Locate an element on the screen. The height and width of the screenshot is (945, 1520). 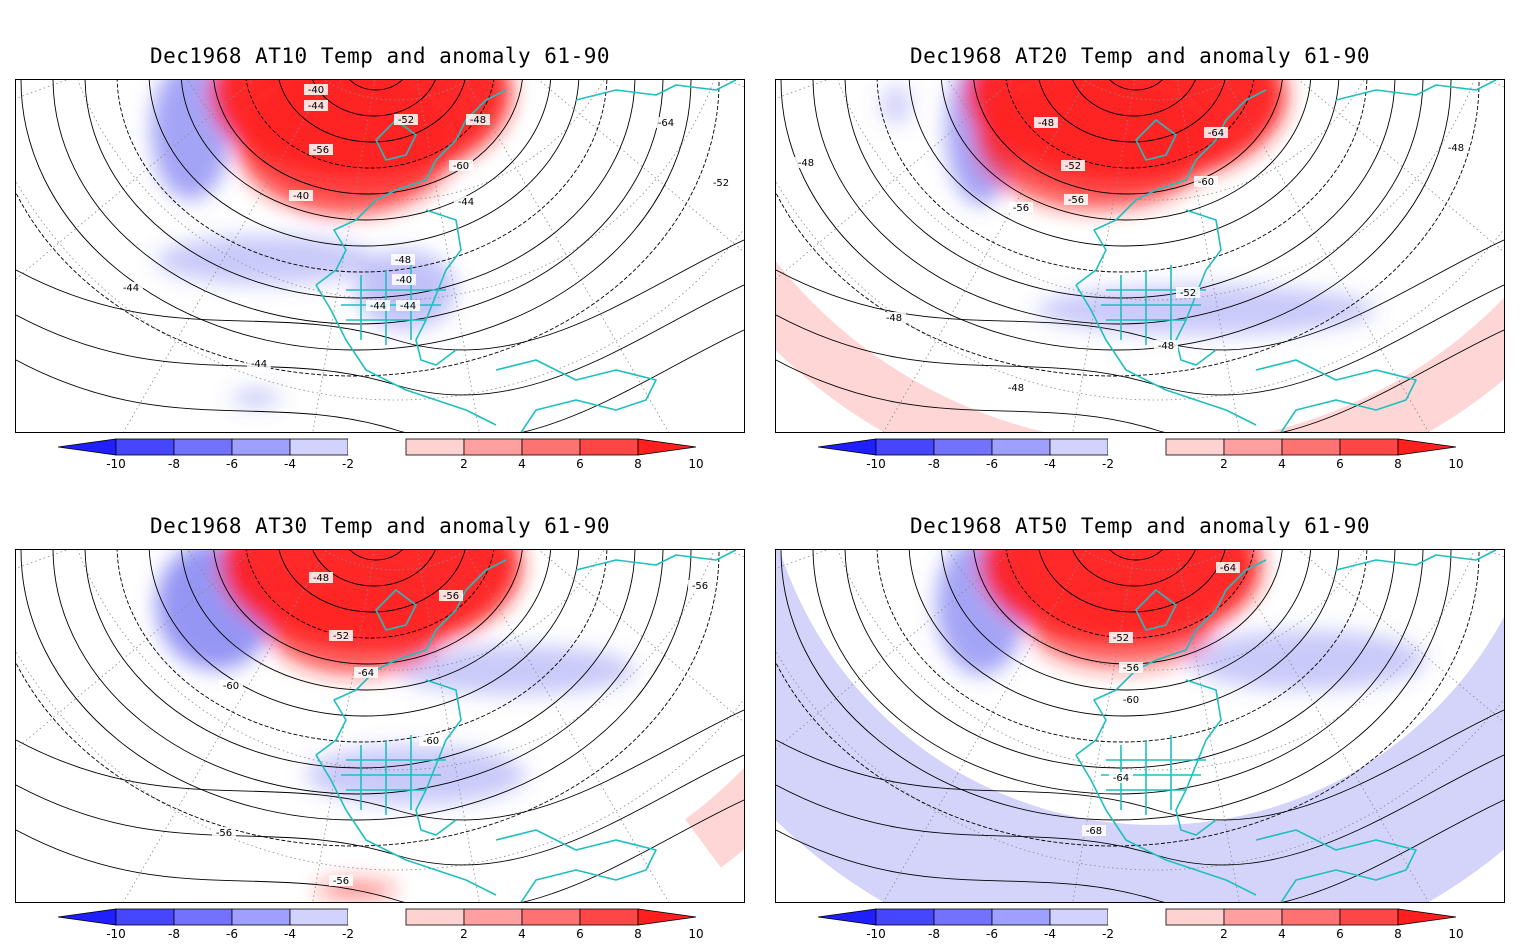
colorbar-tick-label: 8 is located at coordinates (638, 464).